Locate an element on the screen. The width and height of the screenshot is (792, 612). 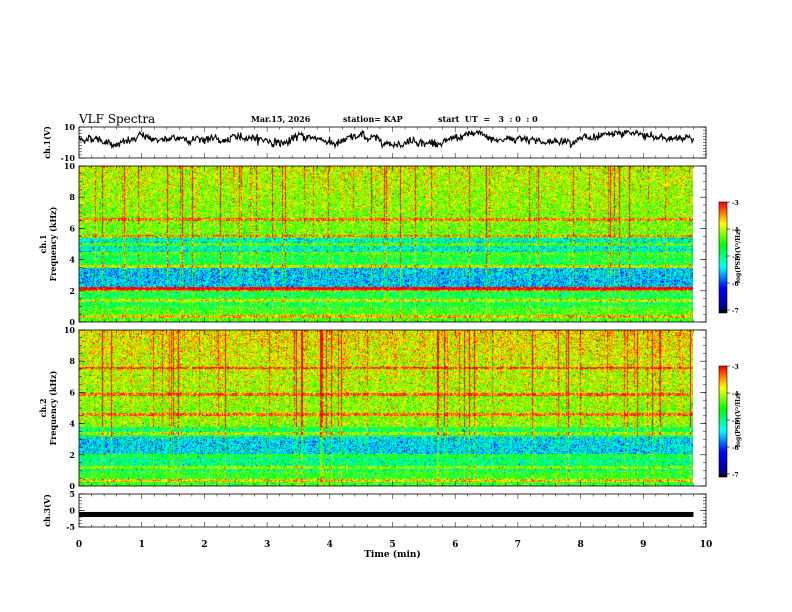
time-tick-label: 9 is located at coordinates (643, 545).